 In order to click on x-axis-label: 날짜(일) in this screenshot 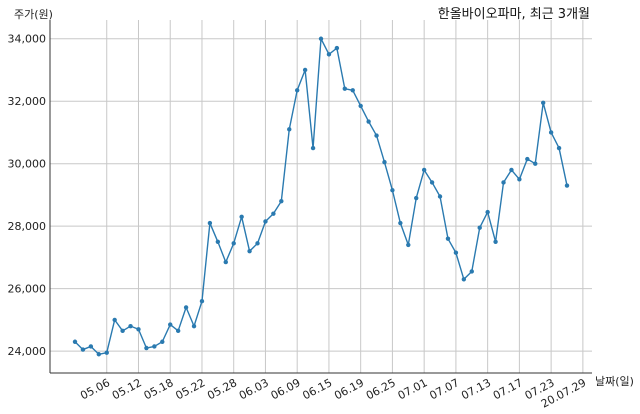, I will do `click(614, 381)`.